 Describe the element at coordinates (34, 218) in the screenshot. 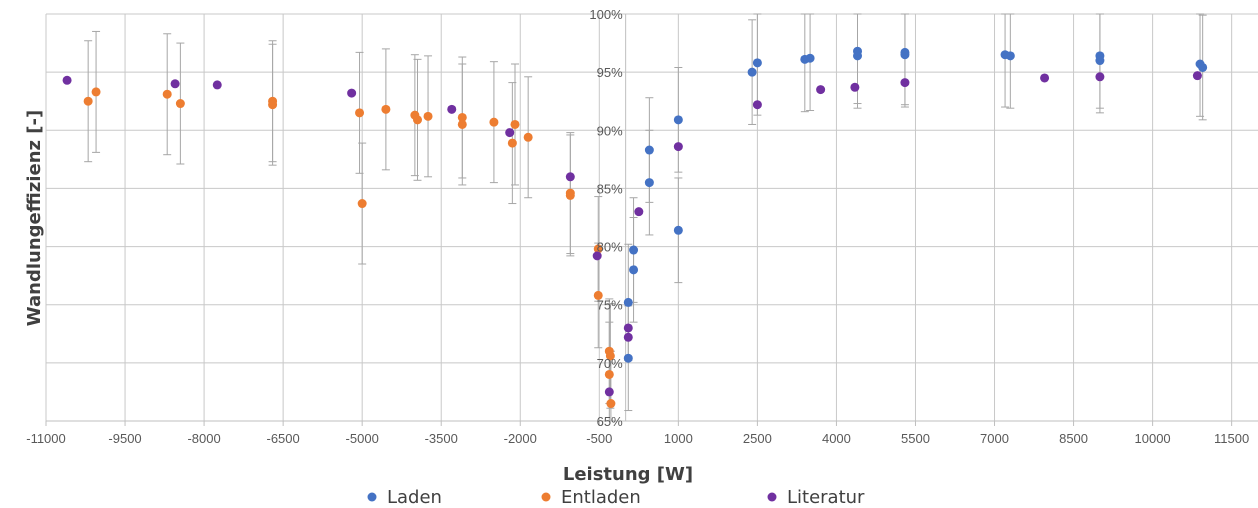

I see `y-axis-title: Wandlungeffizienz [-]` at that location.